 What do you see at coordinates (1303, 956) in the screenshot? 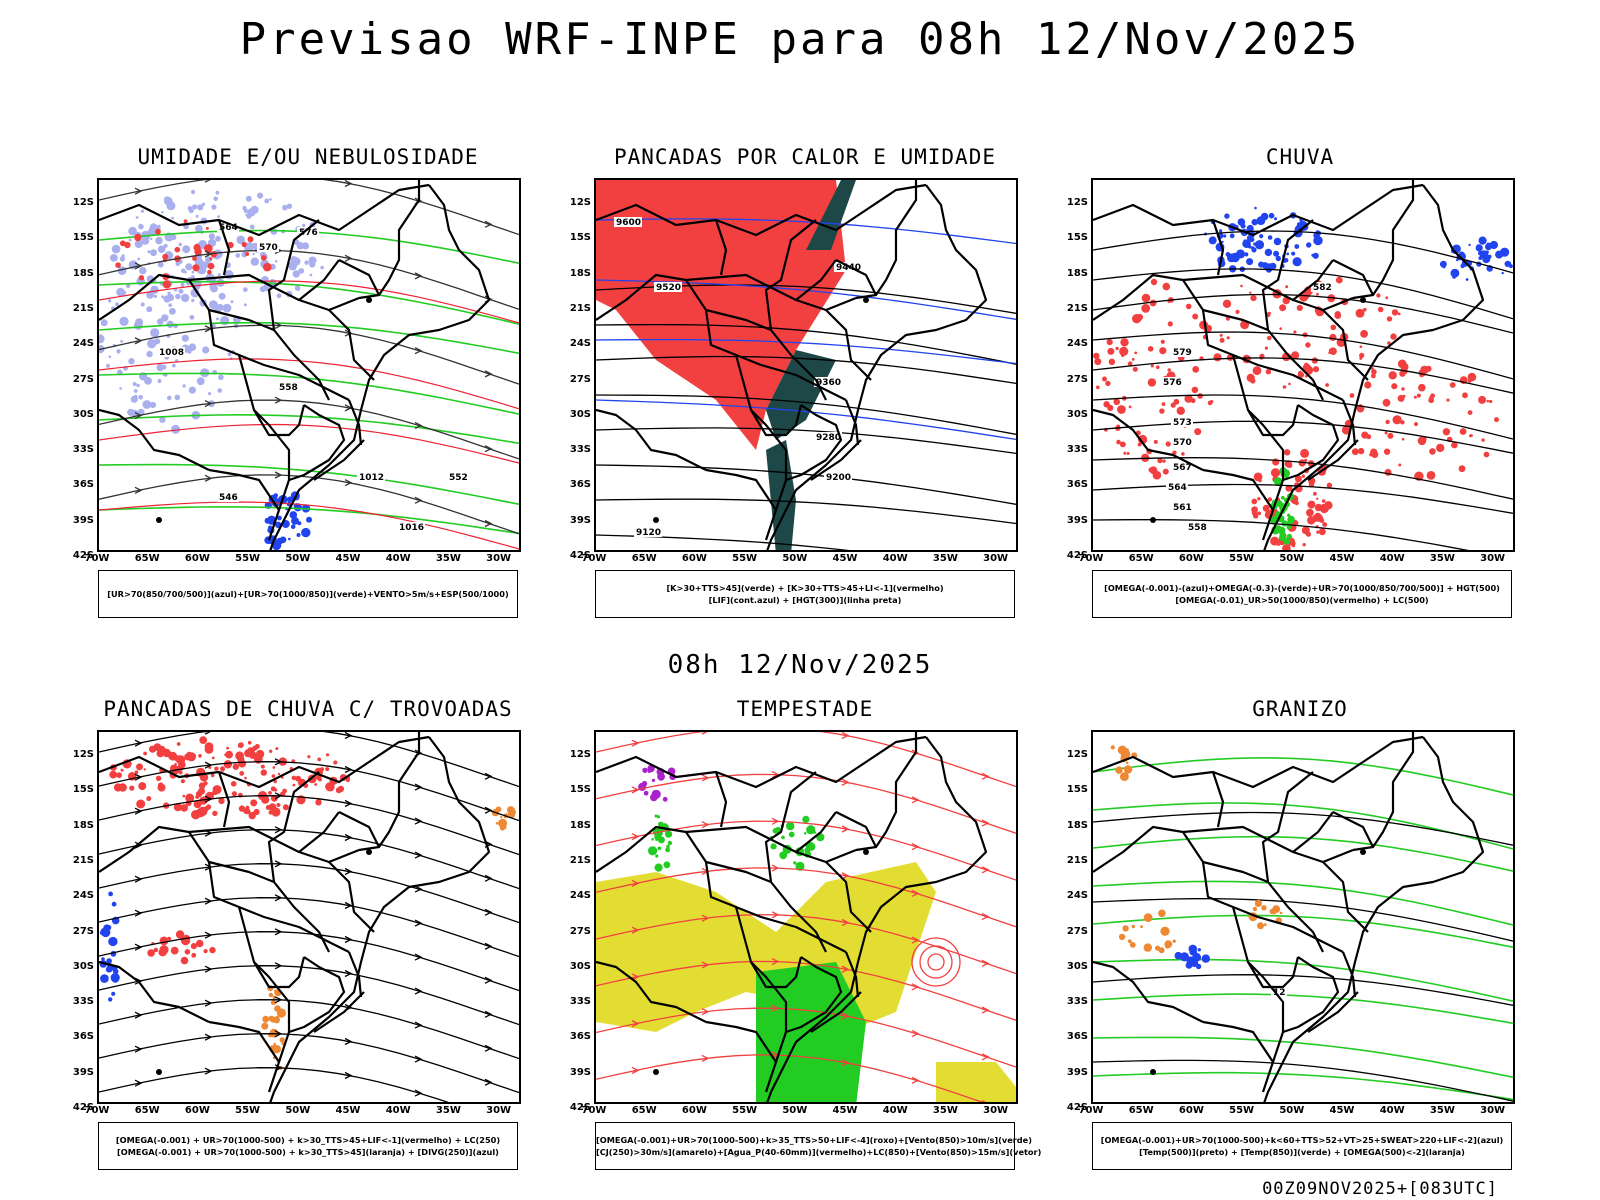
I see `temp-500-contours` at bounding box center [1303, 956].